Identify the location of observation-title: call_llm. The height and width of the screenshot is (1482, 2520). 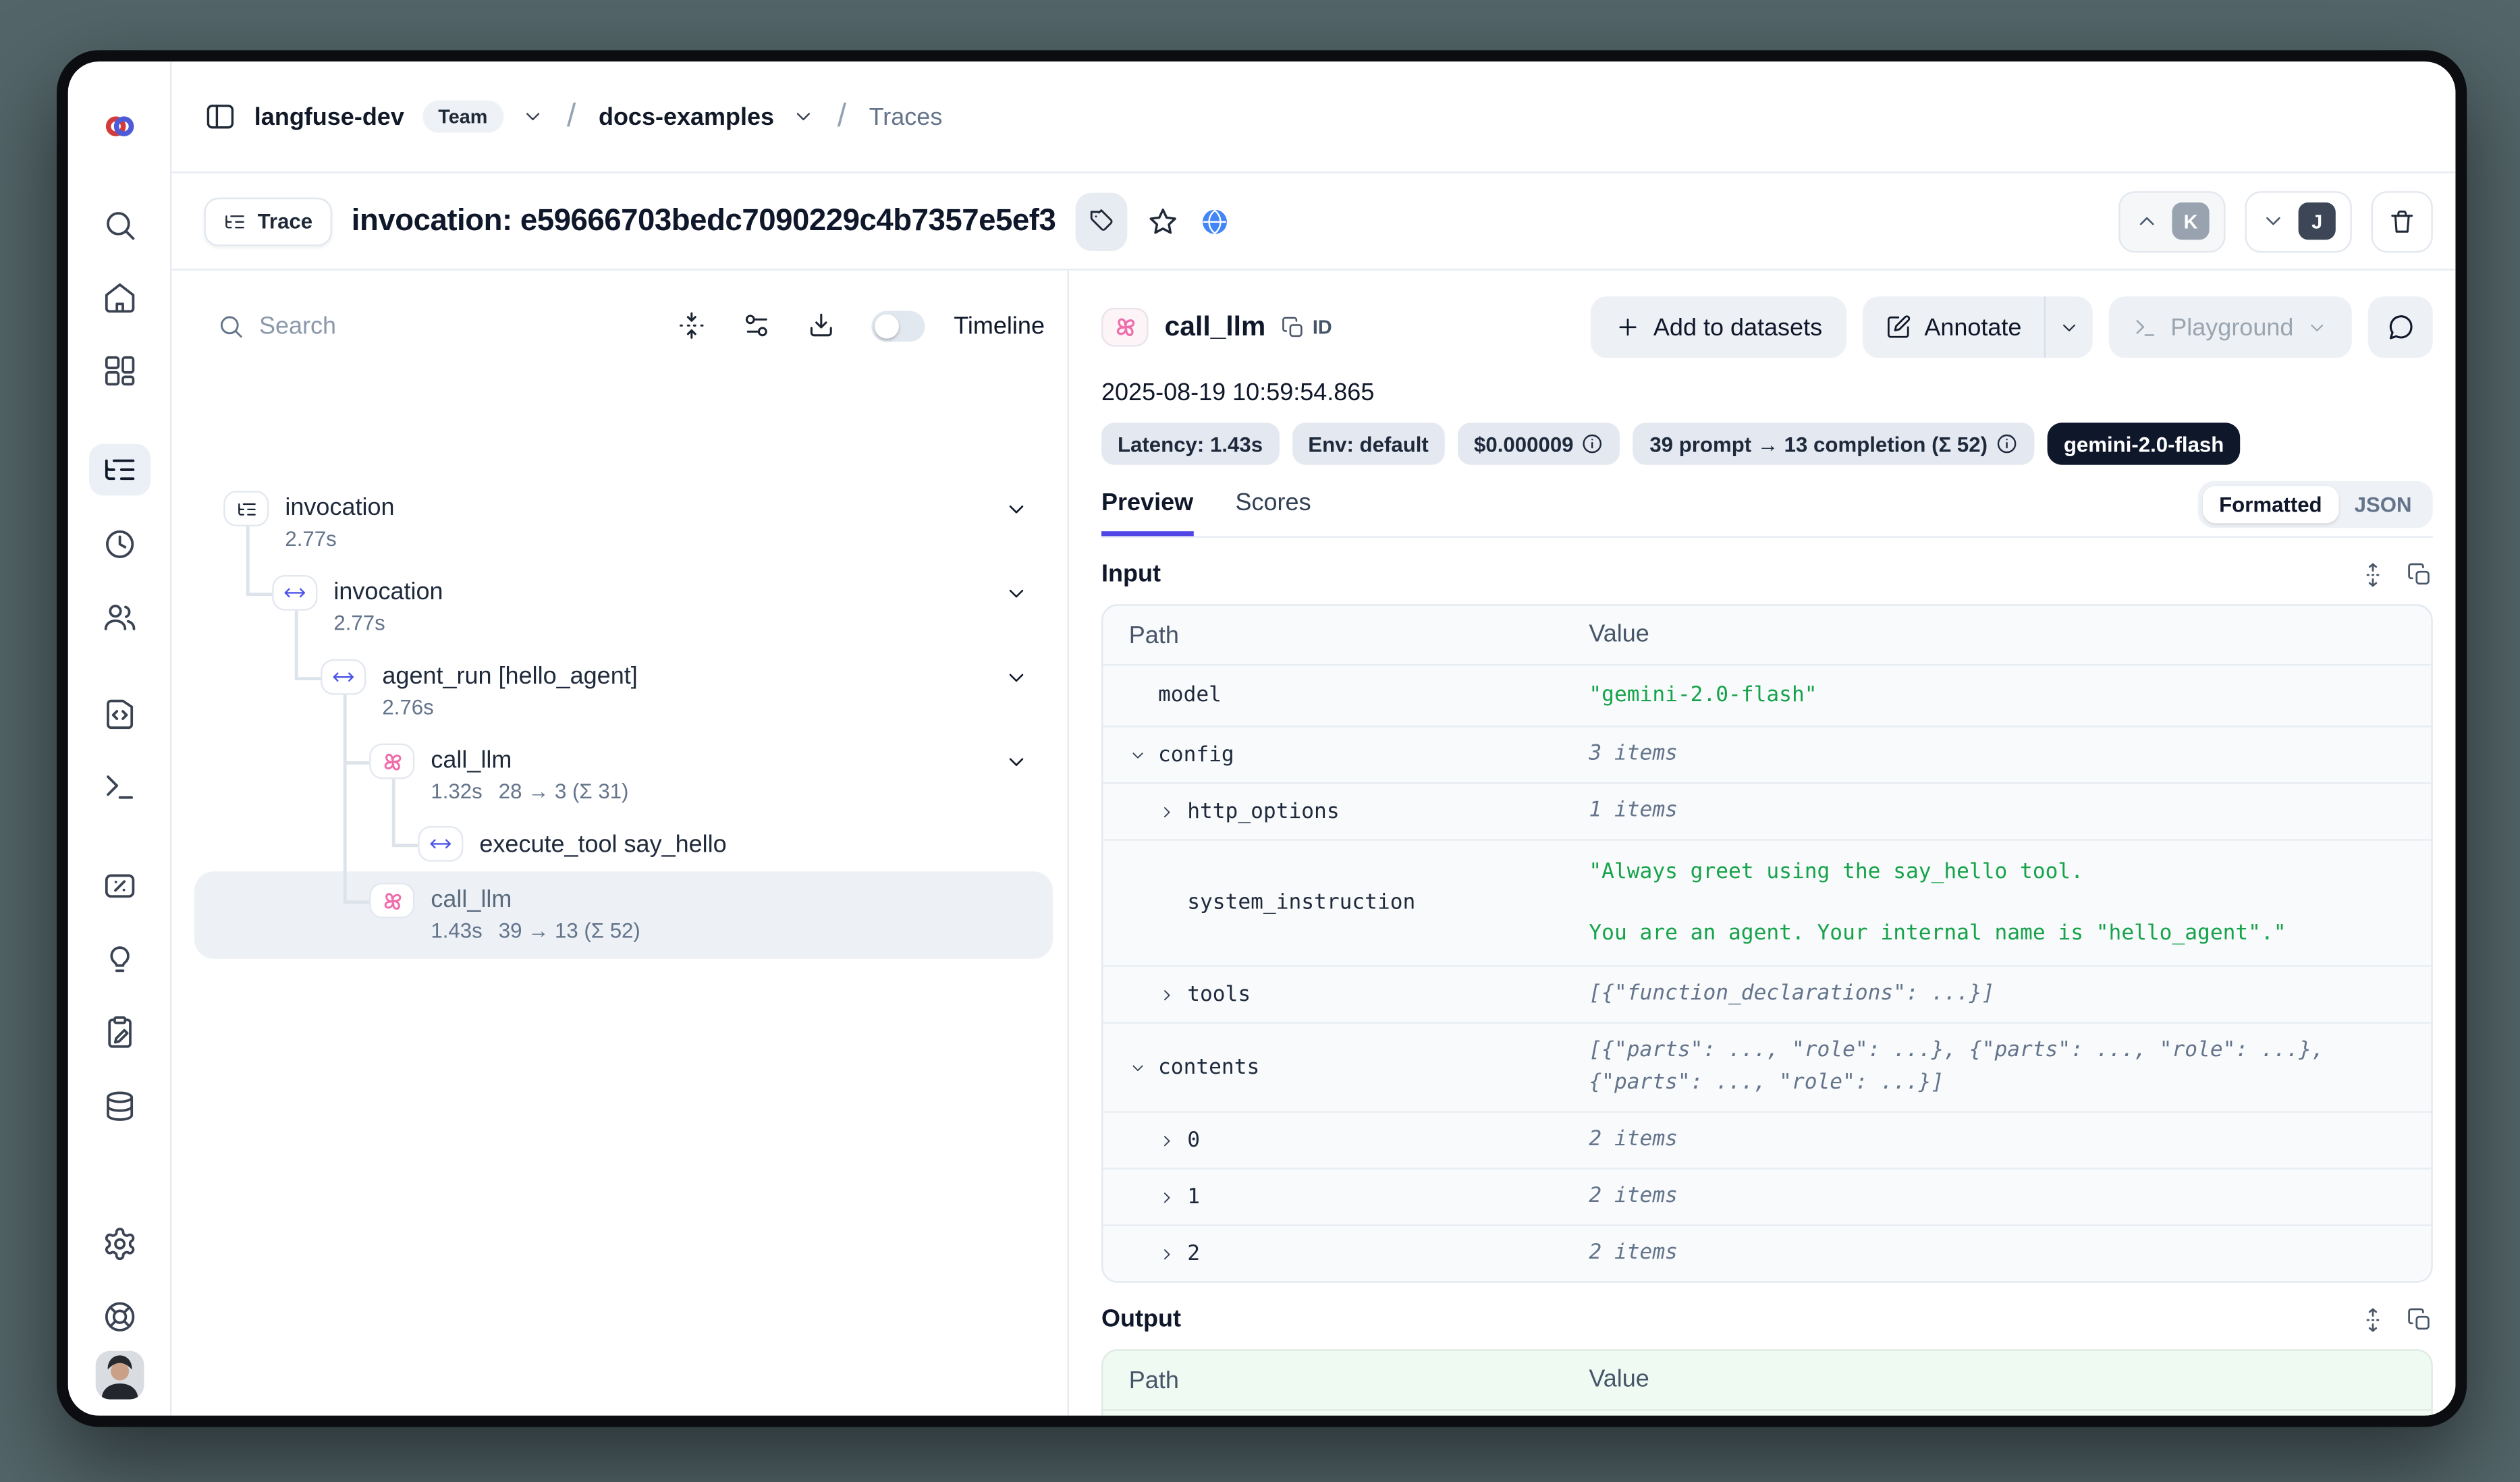
(1215, 326).